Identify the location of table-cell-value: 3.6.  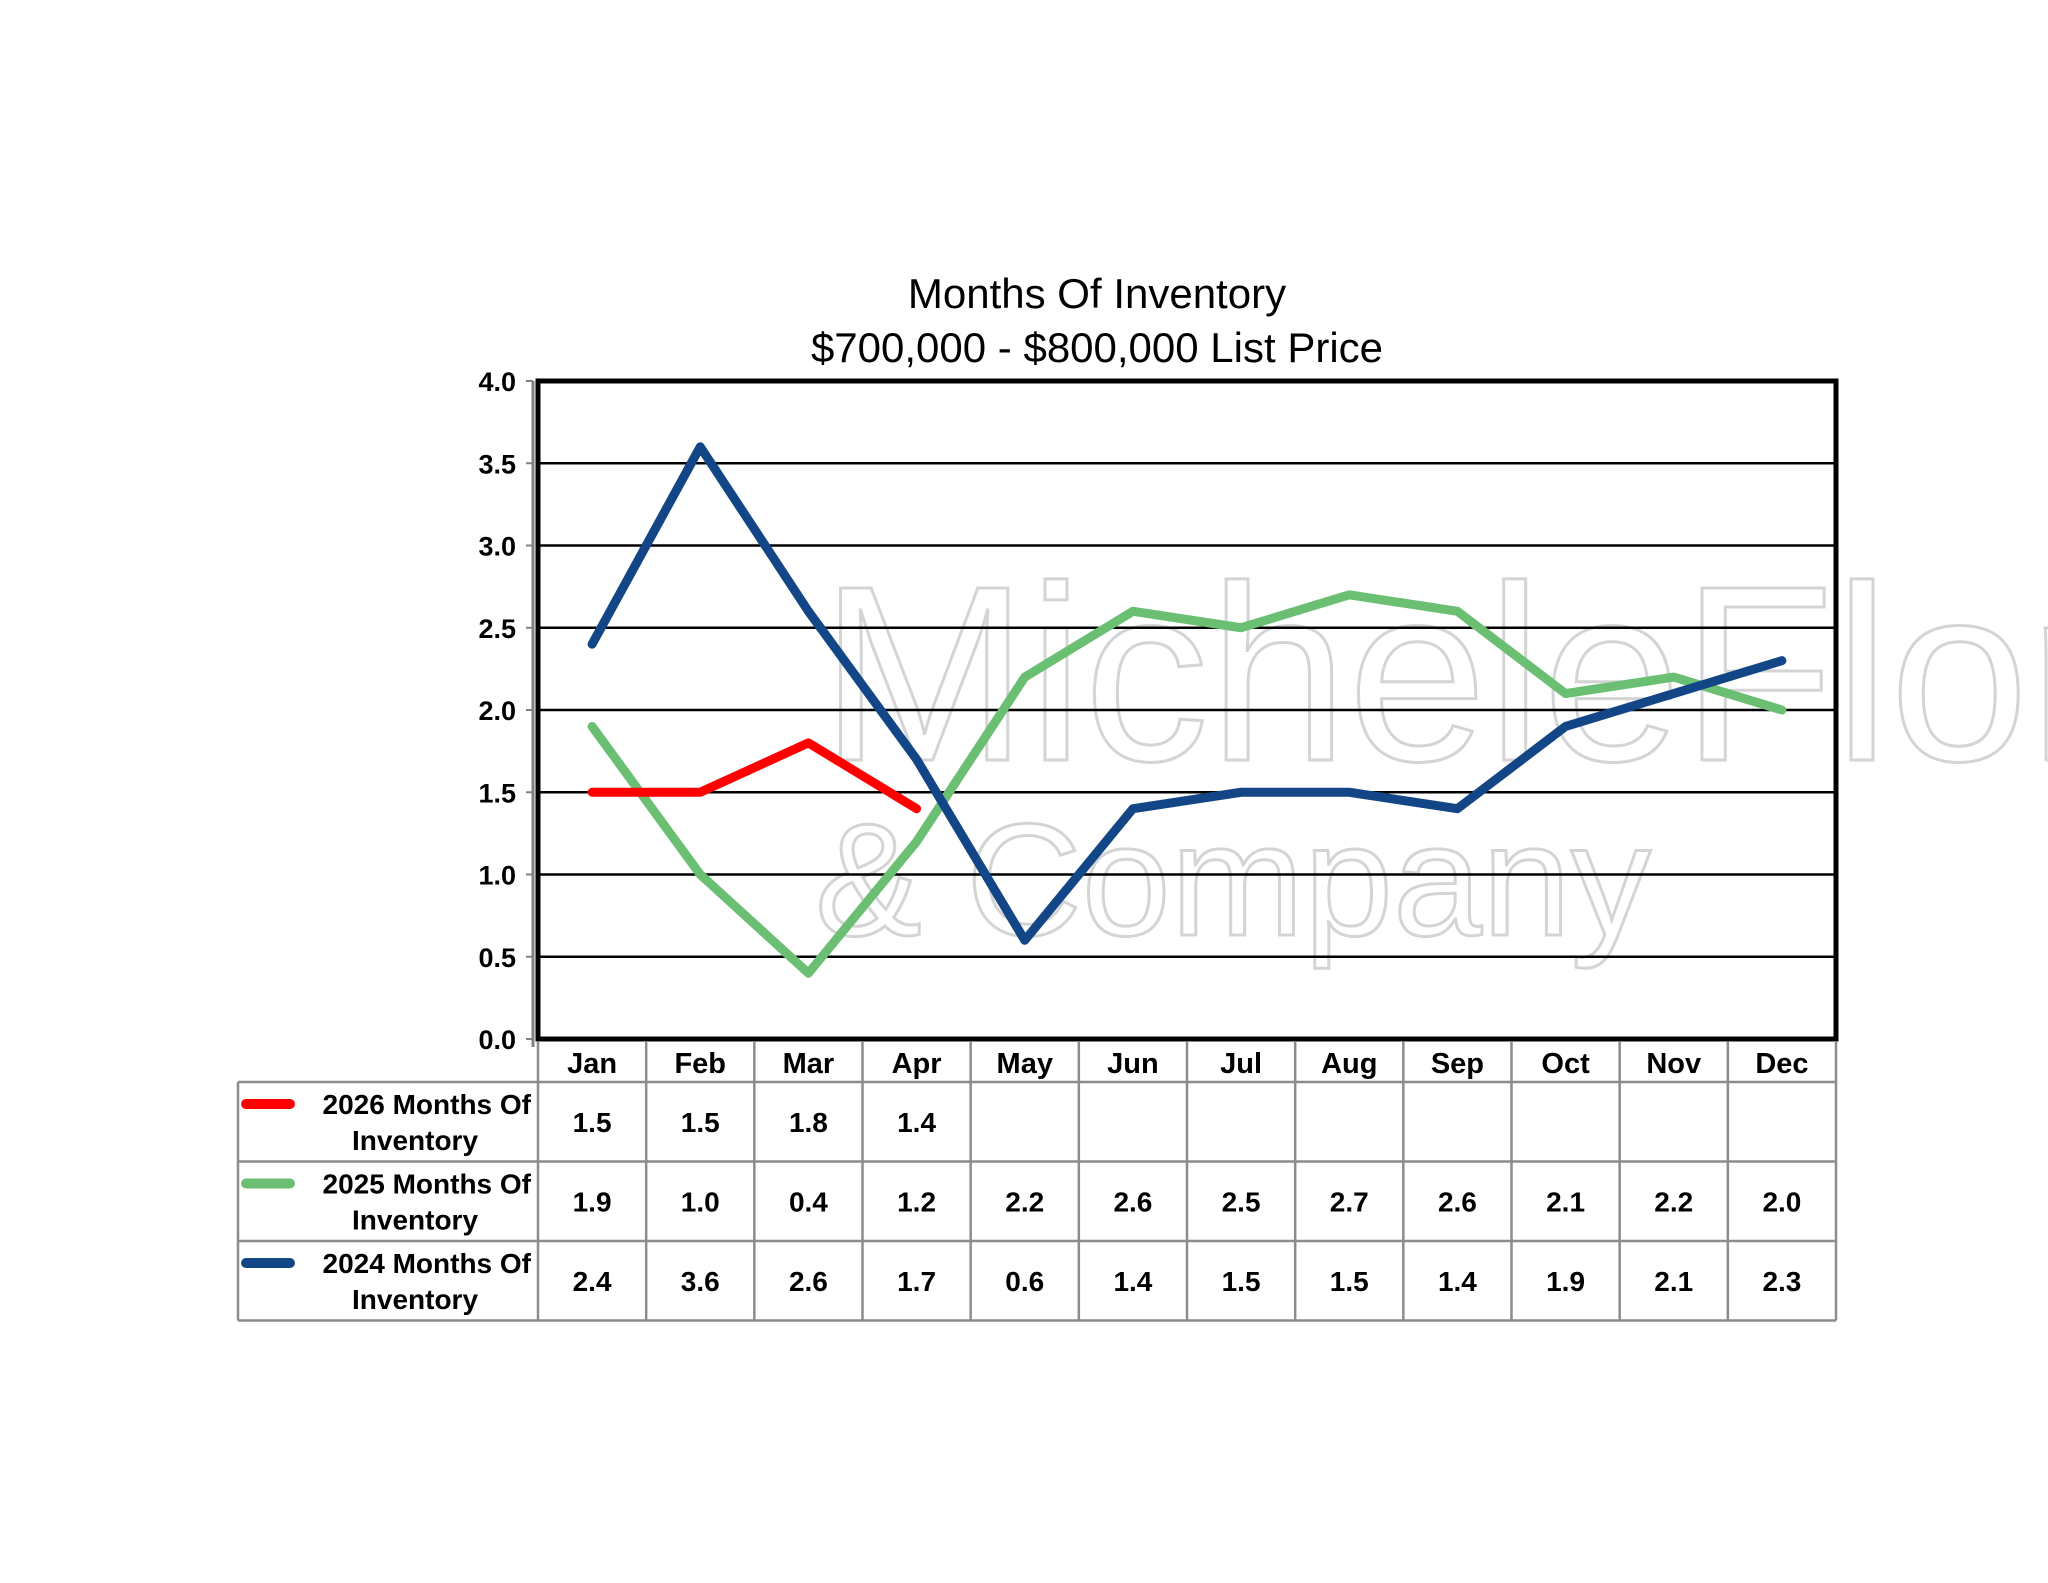
(700, 1281).